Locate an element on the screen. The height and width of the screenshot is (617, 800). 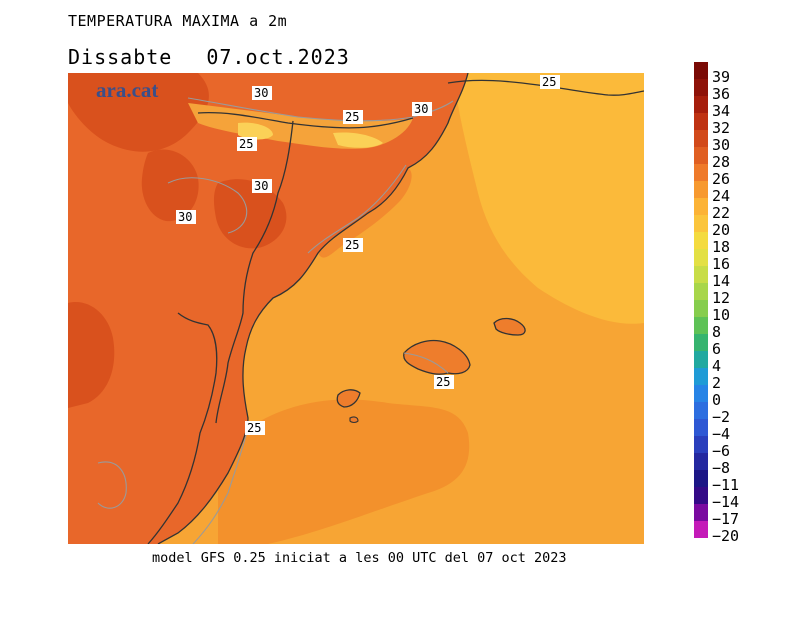
legend-label: 26 is located at coordinates (721, 179).